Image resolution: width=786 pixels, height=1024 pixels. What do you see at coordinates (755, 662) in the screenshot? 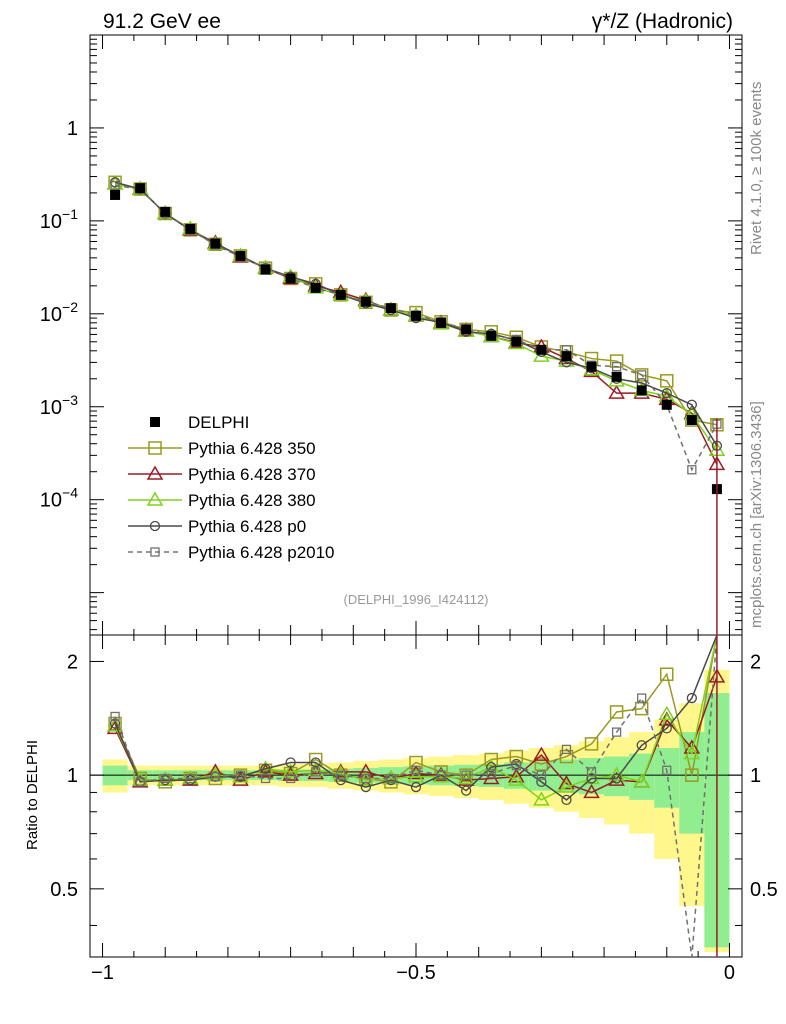
I see `ratio-y-tick-label-right: 2` at bounding box center [755, 662].